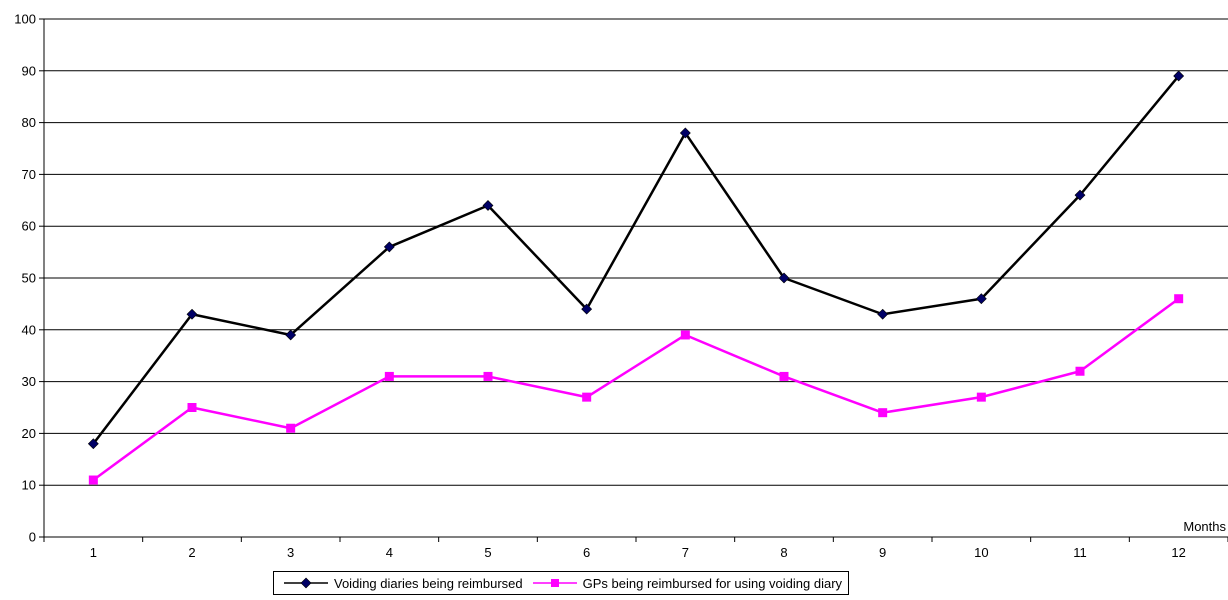 This screenshot has height=600, width=1228. Describe the element at coordinates (306, 583) in the screenshot. I see `legend-swatch-voiding-diaries` at that location.